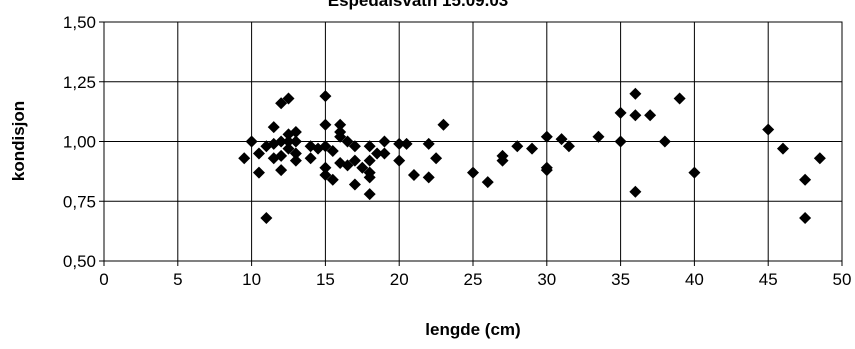 The width and height of the screenshot is (855, 349). What do you see at coordinates (418, 5) in the screenshot?
I see `chart-title: Espedalsvatn 15.09.03` at bounding box center [418, 5].